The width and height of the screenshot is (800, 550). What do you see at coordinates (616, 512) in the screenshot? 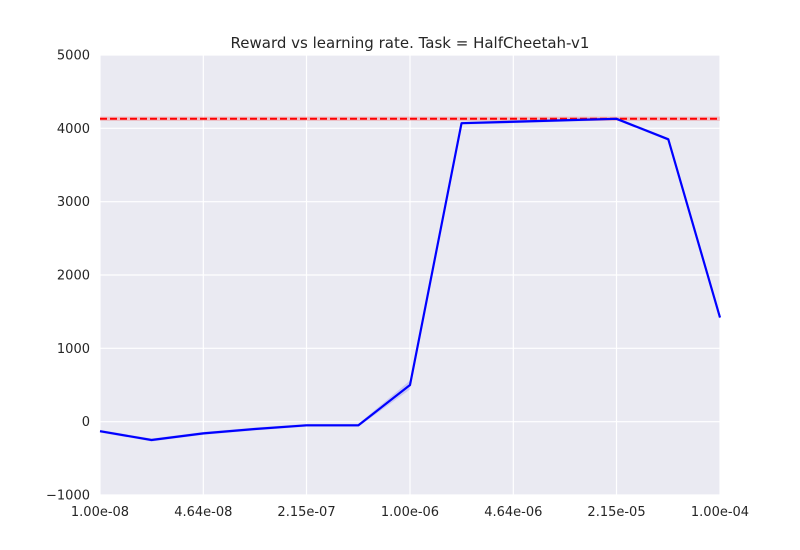
I see `x-tick-label: 2.15e-05` at bounding box center [616, 512].